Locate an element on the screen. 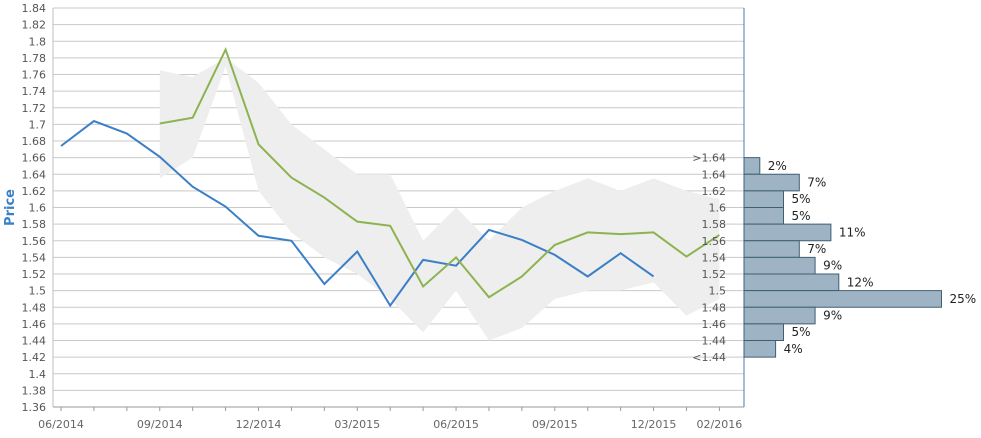  y-tick-label: 1.5 is located at coordinates (38, 291).